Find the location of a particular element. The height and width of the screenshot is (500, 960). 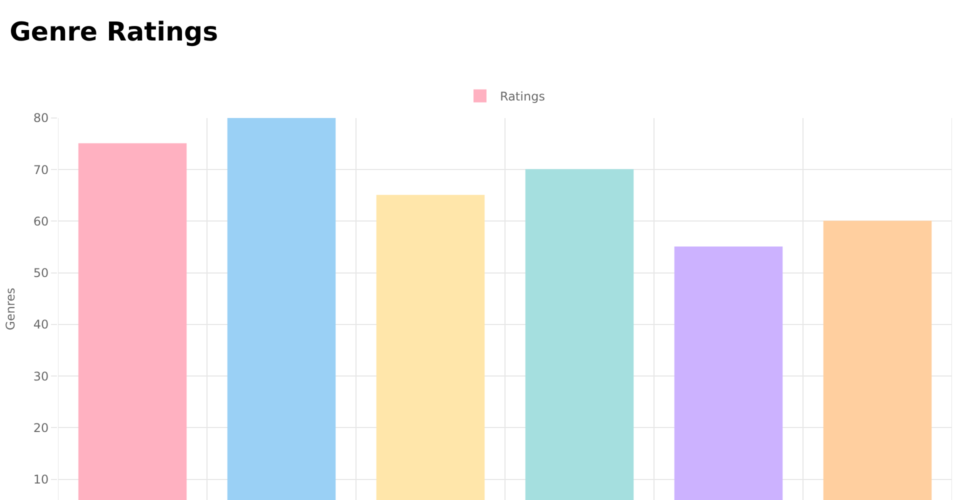

y-tick-label: 60 is located at coordinates (41, 221).